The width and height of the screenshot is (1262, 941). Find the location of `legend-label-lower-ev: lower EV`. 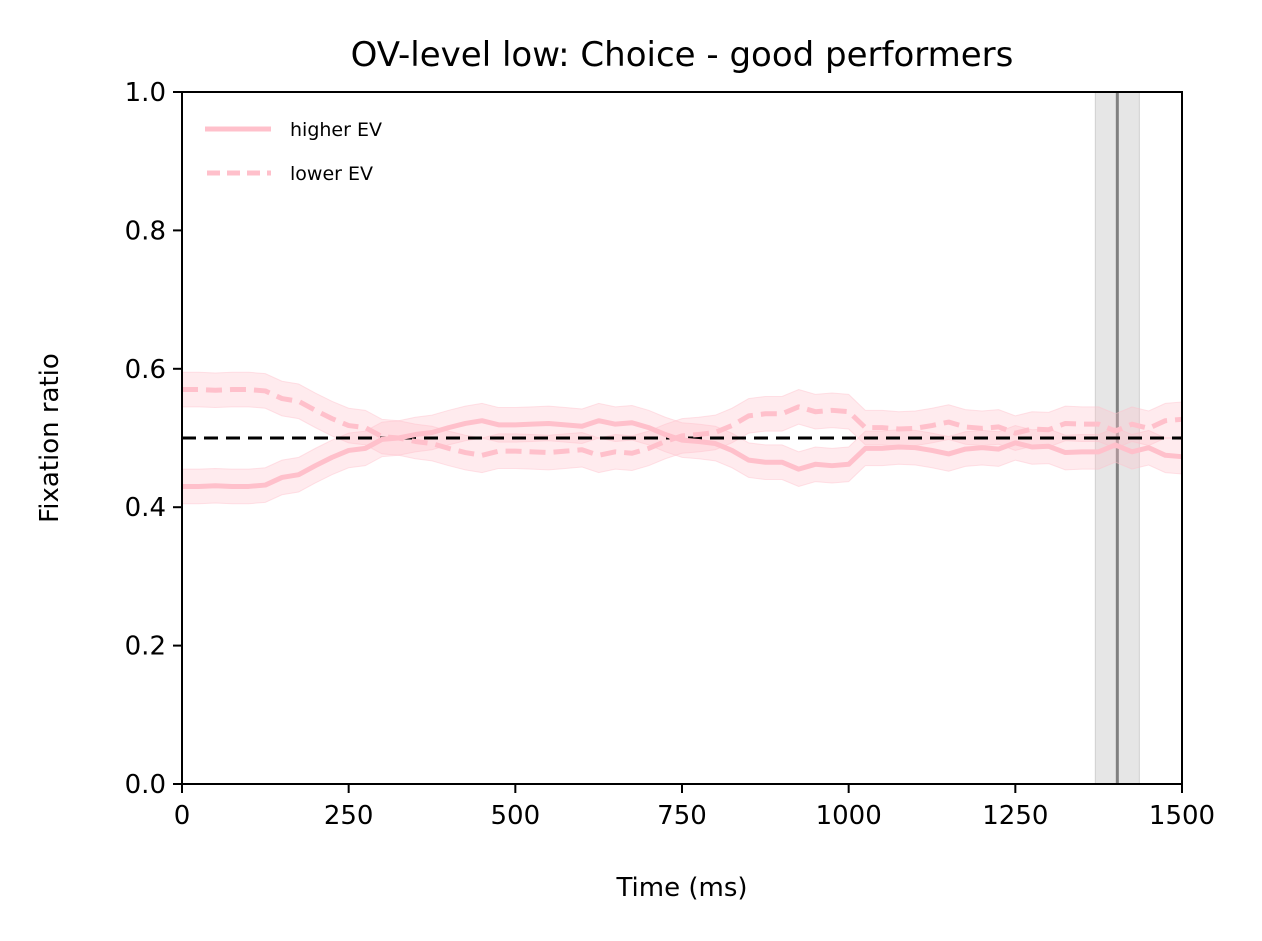

legend-label-lower-ev: lower EV is located at coordinates (331, 174).